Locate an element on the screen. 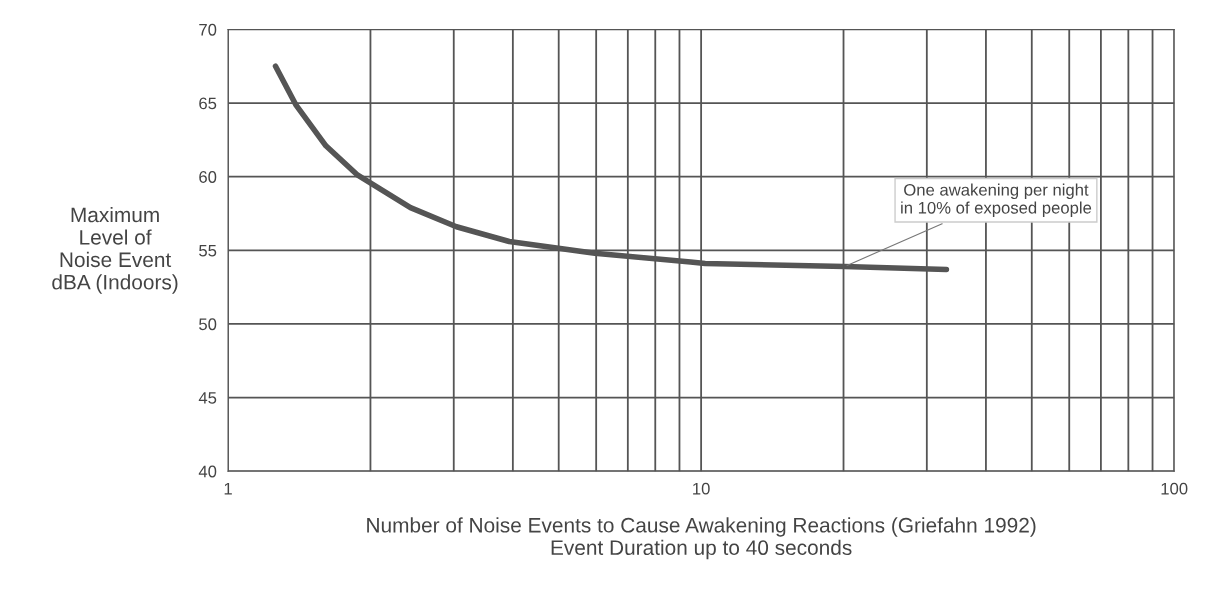 Image resolution: width=1213 pixels, height=589 pixels. y-tick-label: 45 is located at coordinates (207, 398).